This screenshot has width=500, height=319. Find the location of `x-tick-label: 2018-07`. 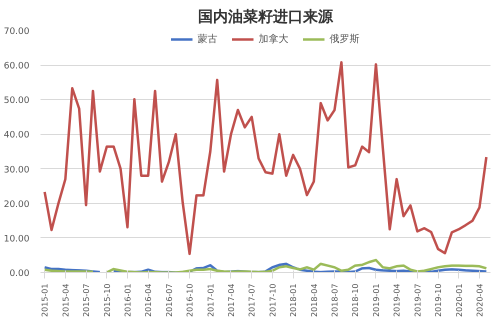

x-tick-label: 2018-07 is located at coordinates (335, 300).